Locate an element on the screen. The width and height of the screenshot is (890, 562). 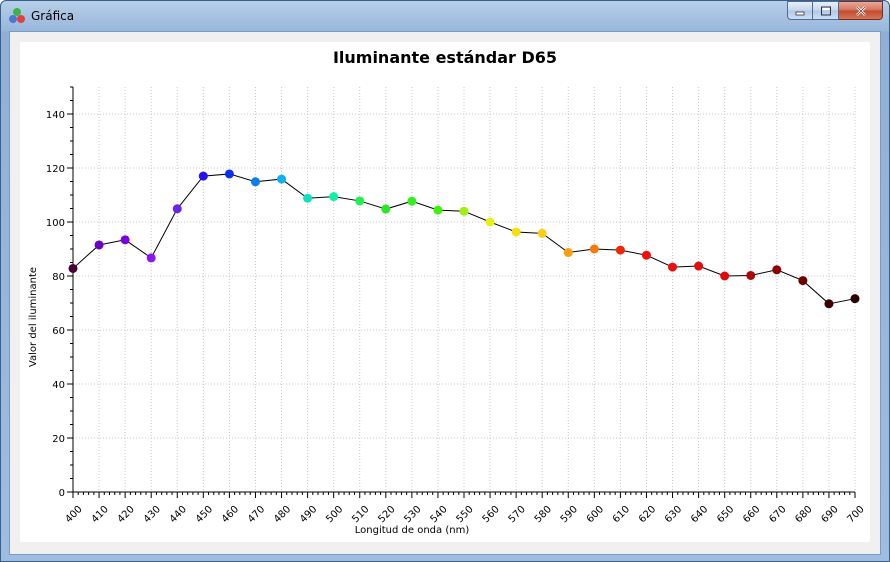
y-tick-label: 120 is located at coordinates (55, 169).